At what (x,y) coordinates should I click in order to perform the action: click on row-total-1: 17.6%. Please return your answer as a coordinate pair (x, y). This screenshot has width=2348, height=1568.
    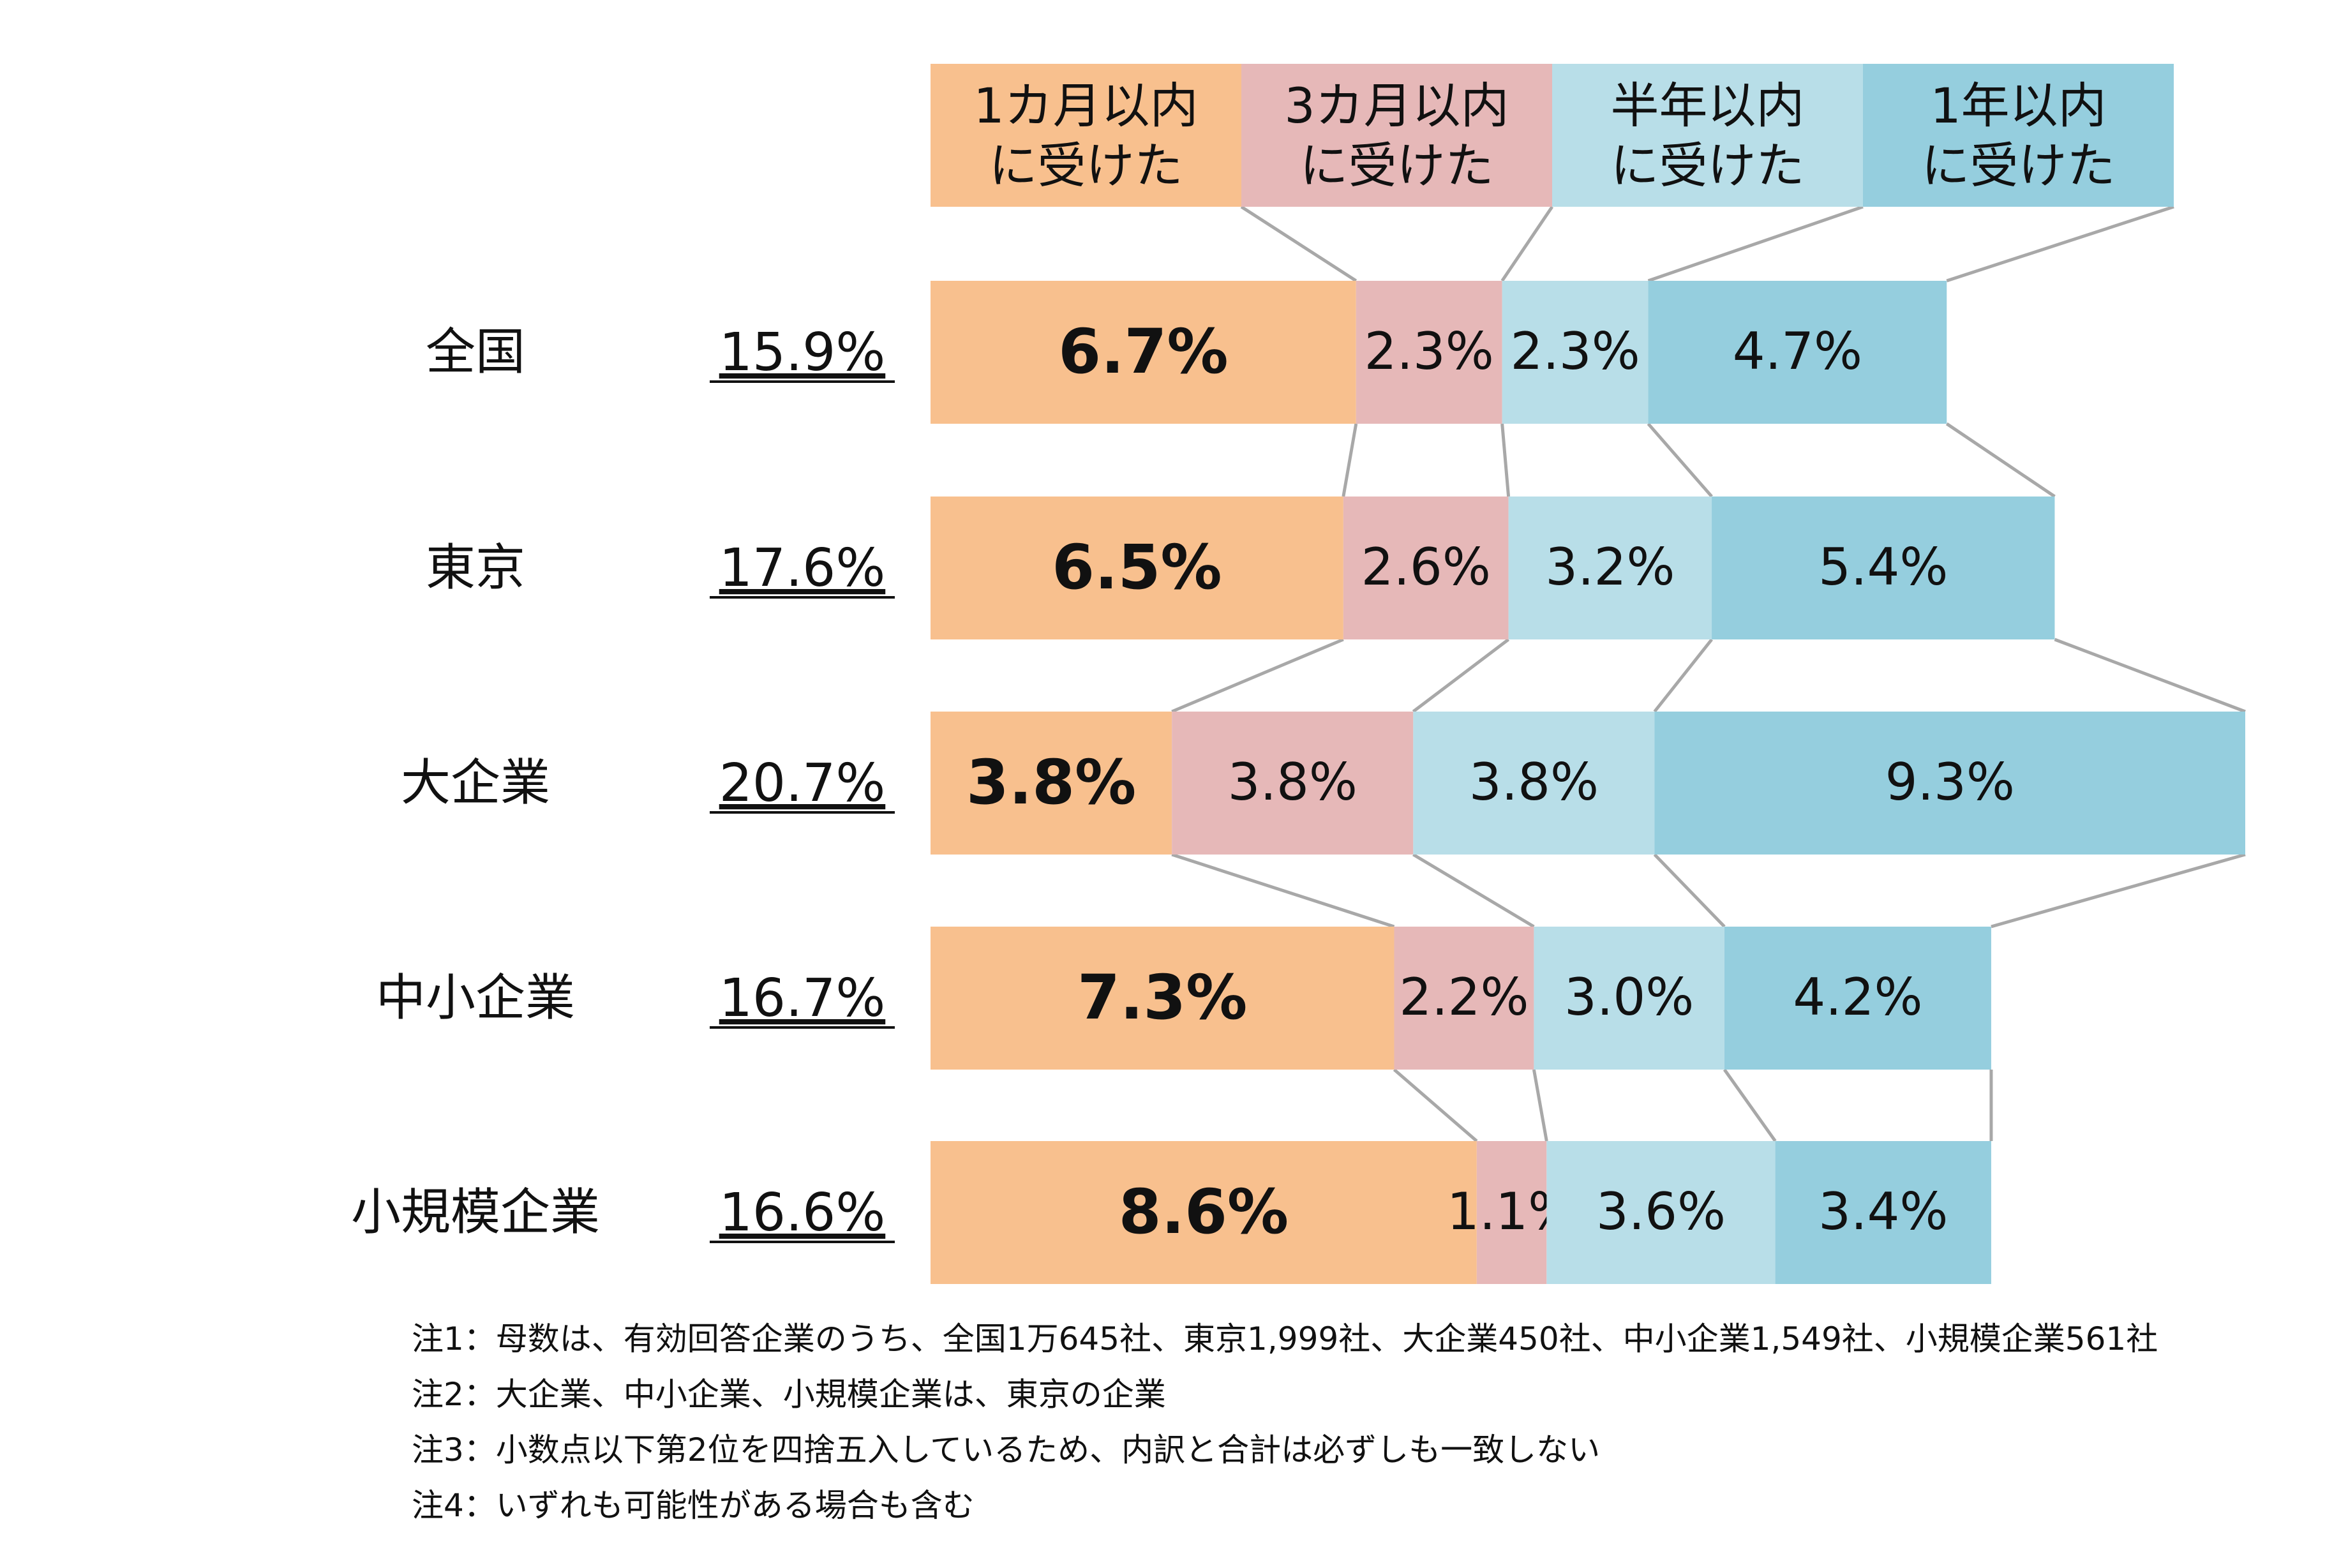
    Looking at the image, I should click on (802, 568).